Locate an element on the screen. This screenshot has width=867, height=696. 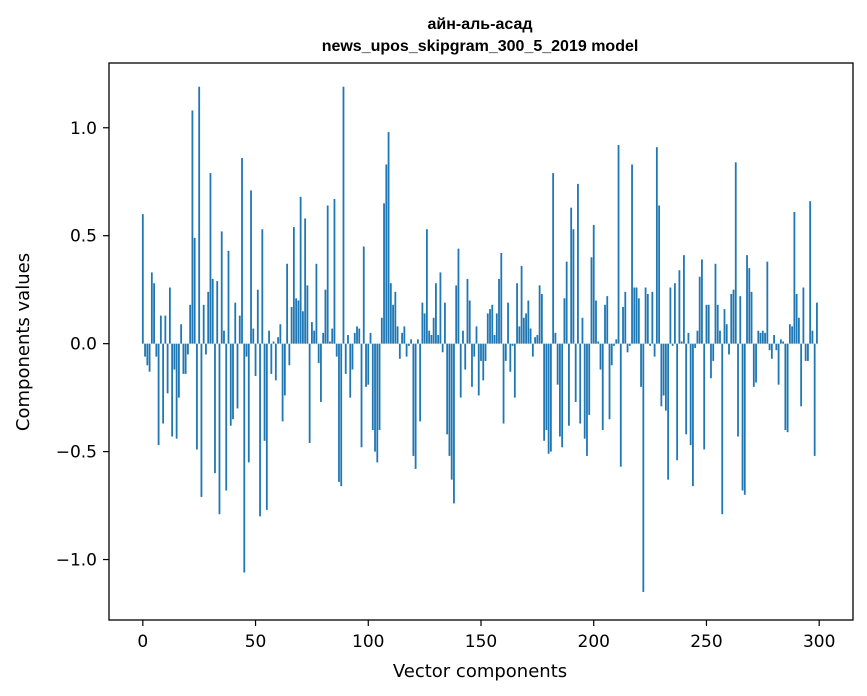
y-tick-label: −1.0 is located at coordinates (76, 561).